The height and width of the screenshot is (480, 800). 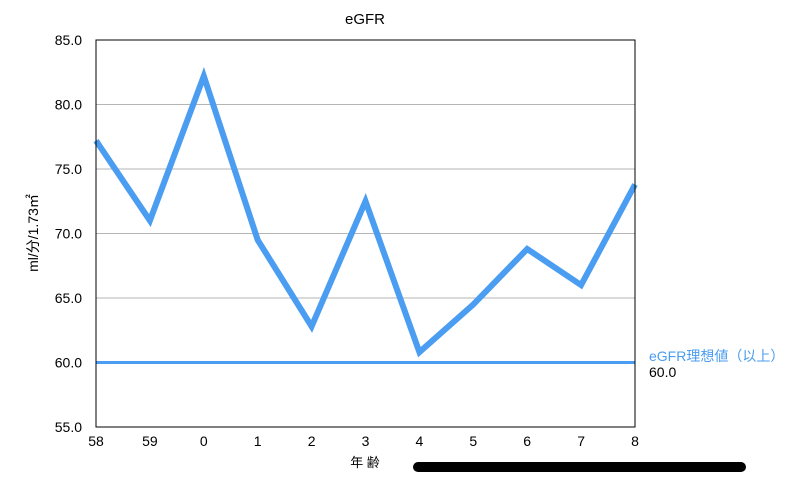 What do you see at coordinates (204, 441) in the screenshot?
I see `x-tick-label-2: 0` at bounding box center [204, 441].